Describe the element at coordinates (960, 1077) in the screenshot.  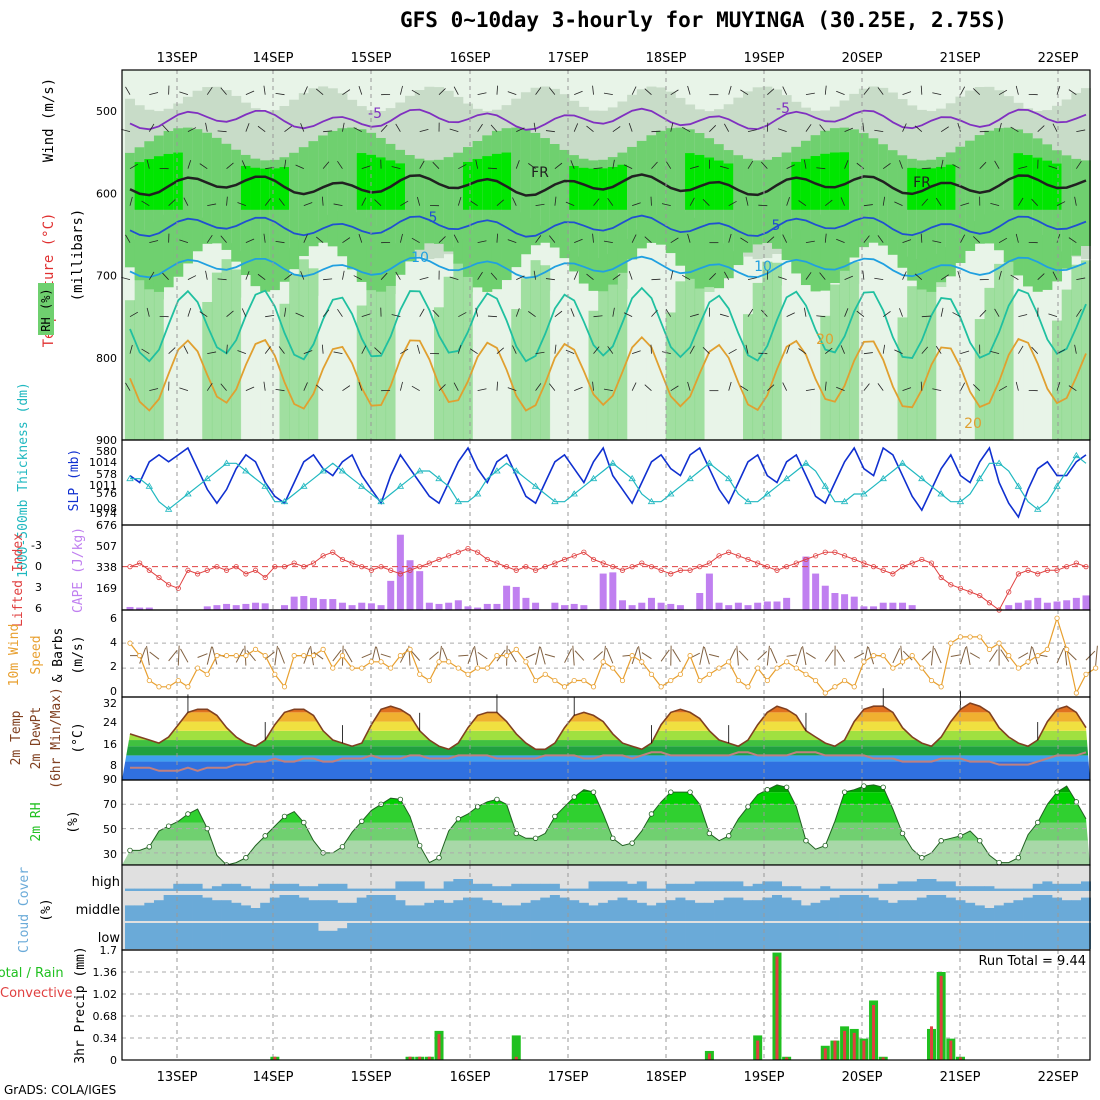
I see `date-label-bottom: 21SEP` at that location.